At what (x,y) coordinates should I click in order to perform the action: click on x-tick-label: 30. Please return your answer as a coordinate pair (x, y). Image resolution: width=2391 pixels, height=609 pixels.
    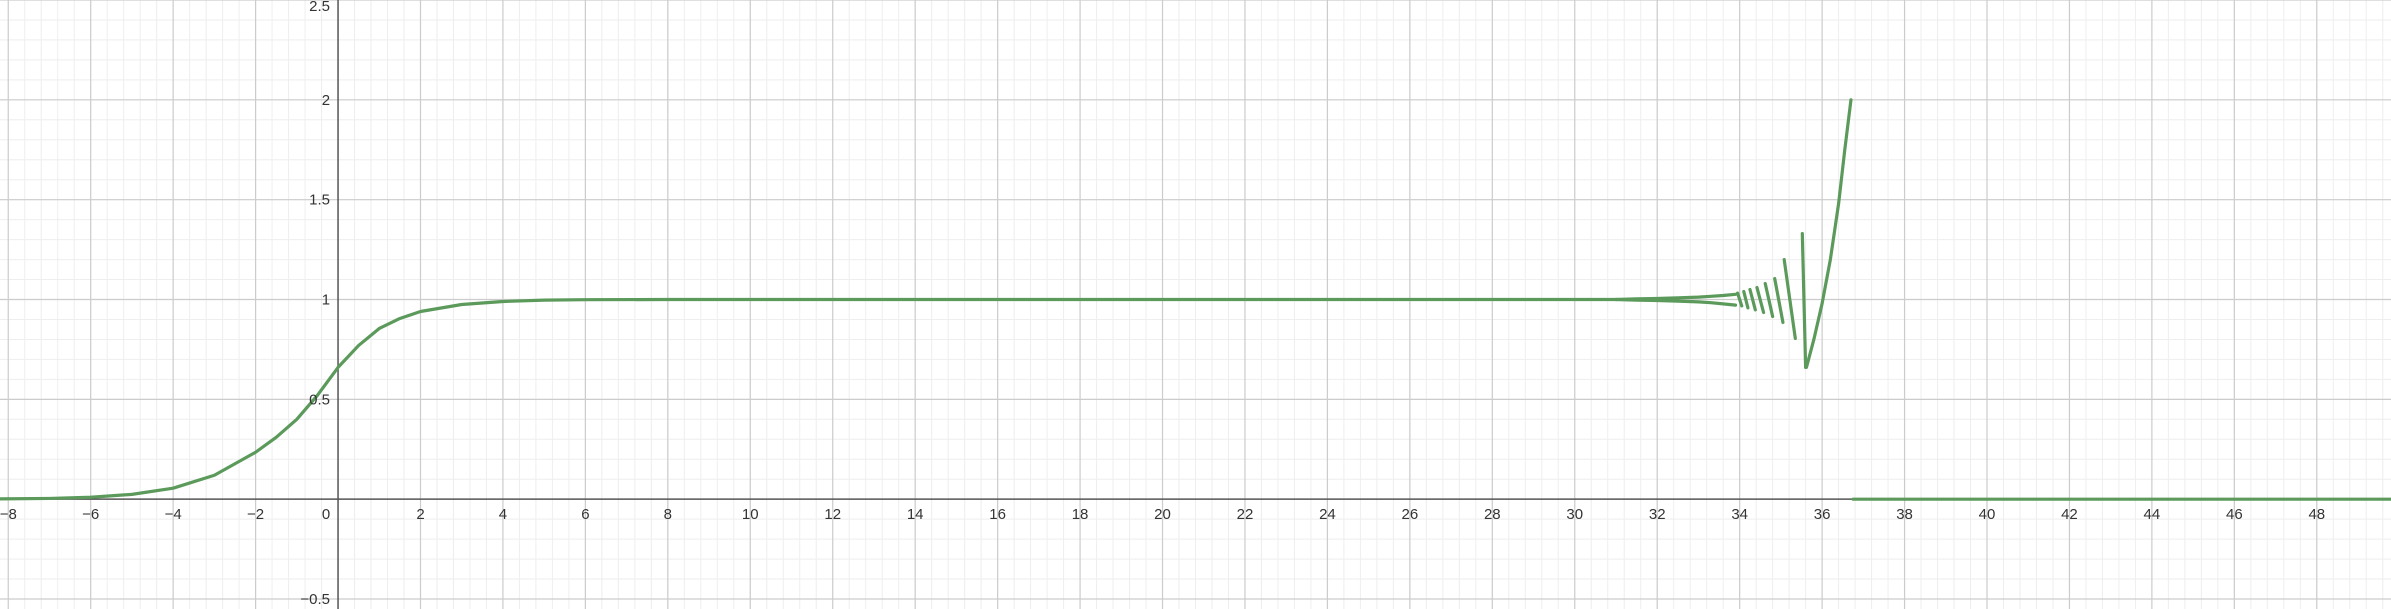
    Looking at the image, I should click on (1574, 514).